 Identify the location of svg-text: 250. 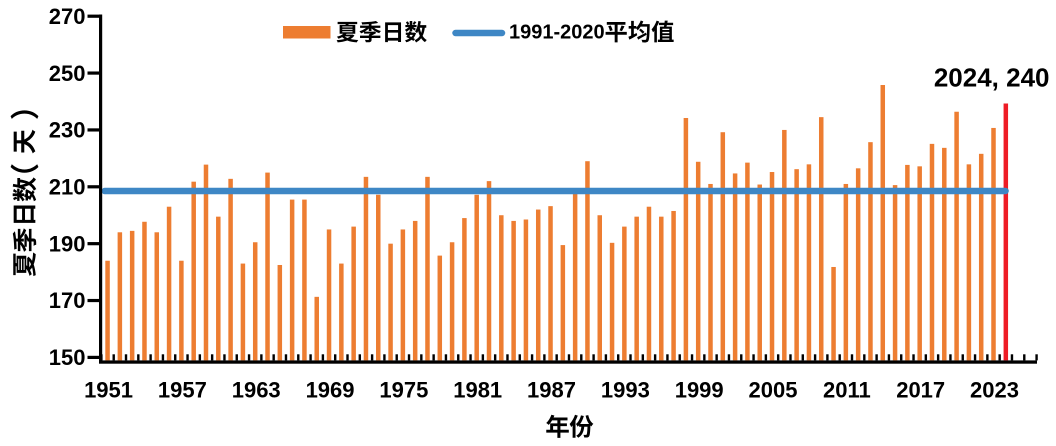
(67, 73).